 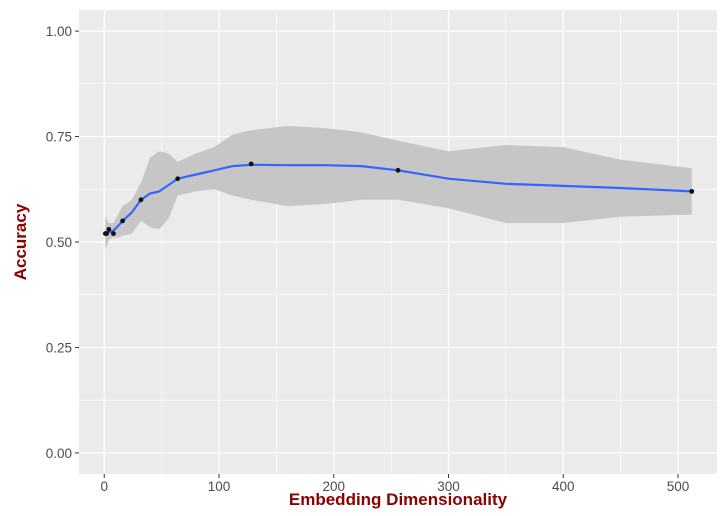 What do you see at coordinates (448, 486) in the screenshot?
I see `x-tick-label: 300` at bounding box center [448, 486].